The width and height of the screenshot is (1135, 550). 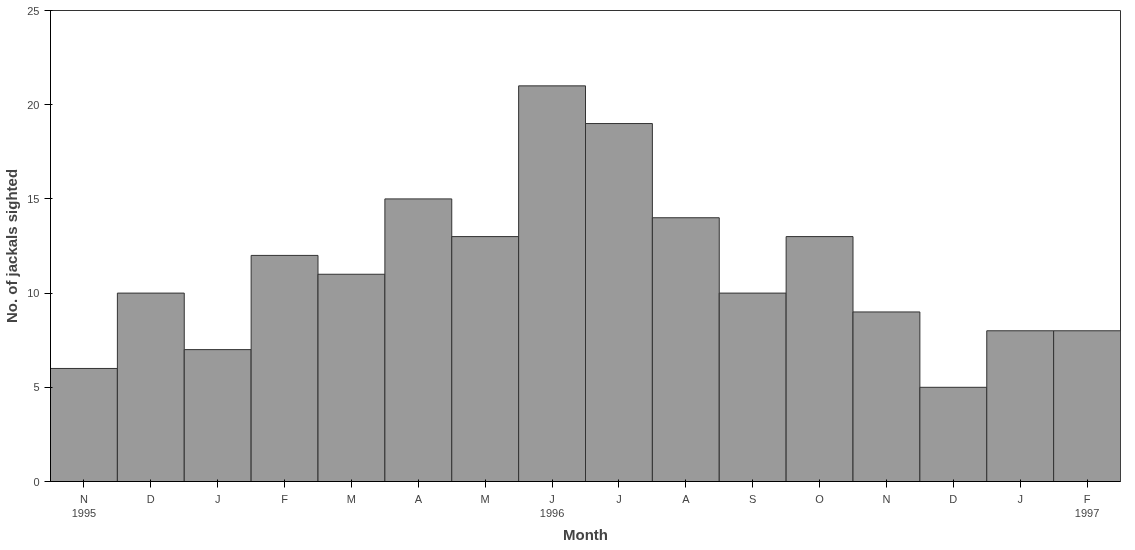 What do you see at coordinates (820, 498) in the screenshot?
I see `x-tick-label: O` at bounding box center [820, 498].